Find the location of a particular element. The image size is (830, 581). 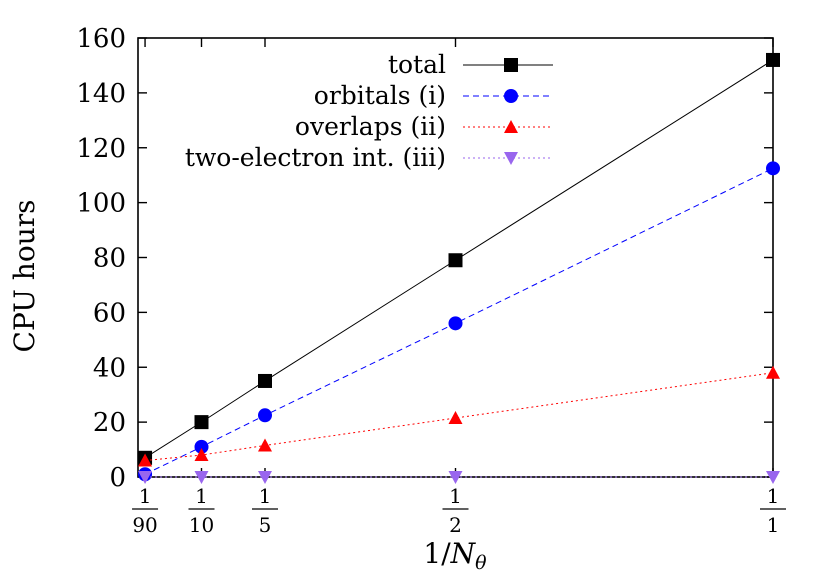

y-tick-label: 60 is located at coordinates (109, 313).